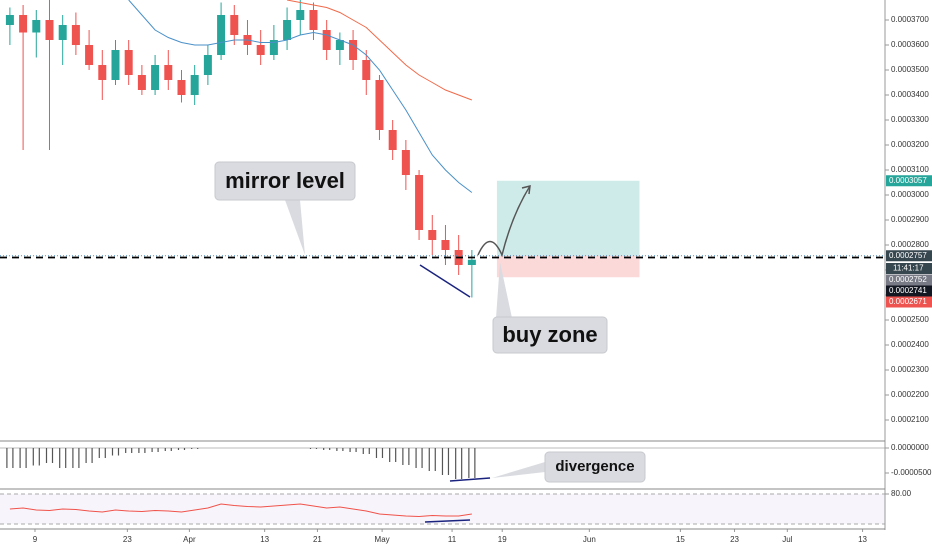  Describe the element at coordinates (502, 539) in the screenshot. I see `x-tick-label: 19` at that location.